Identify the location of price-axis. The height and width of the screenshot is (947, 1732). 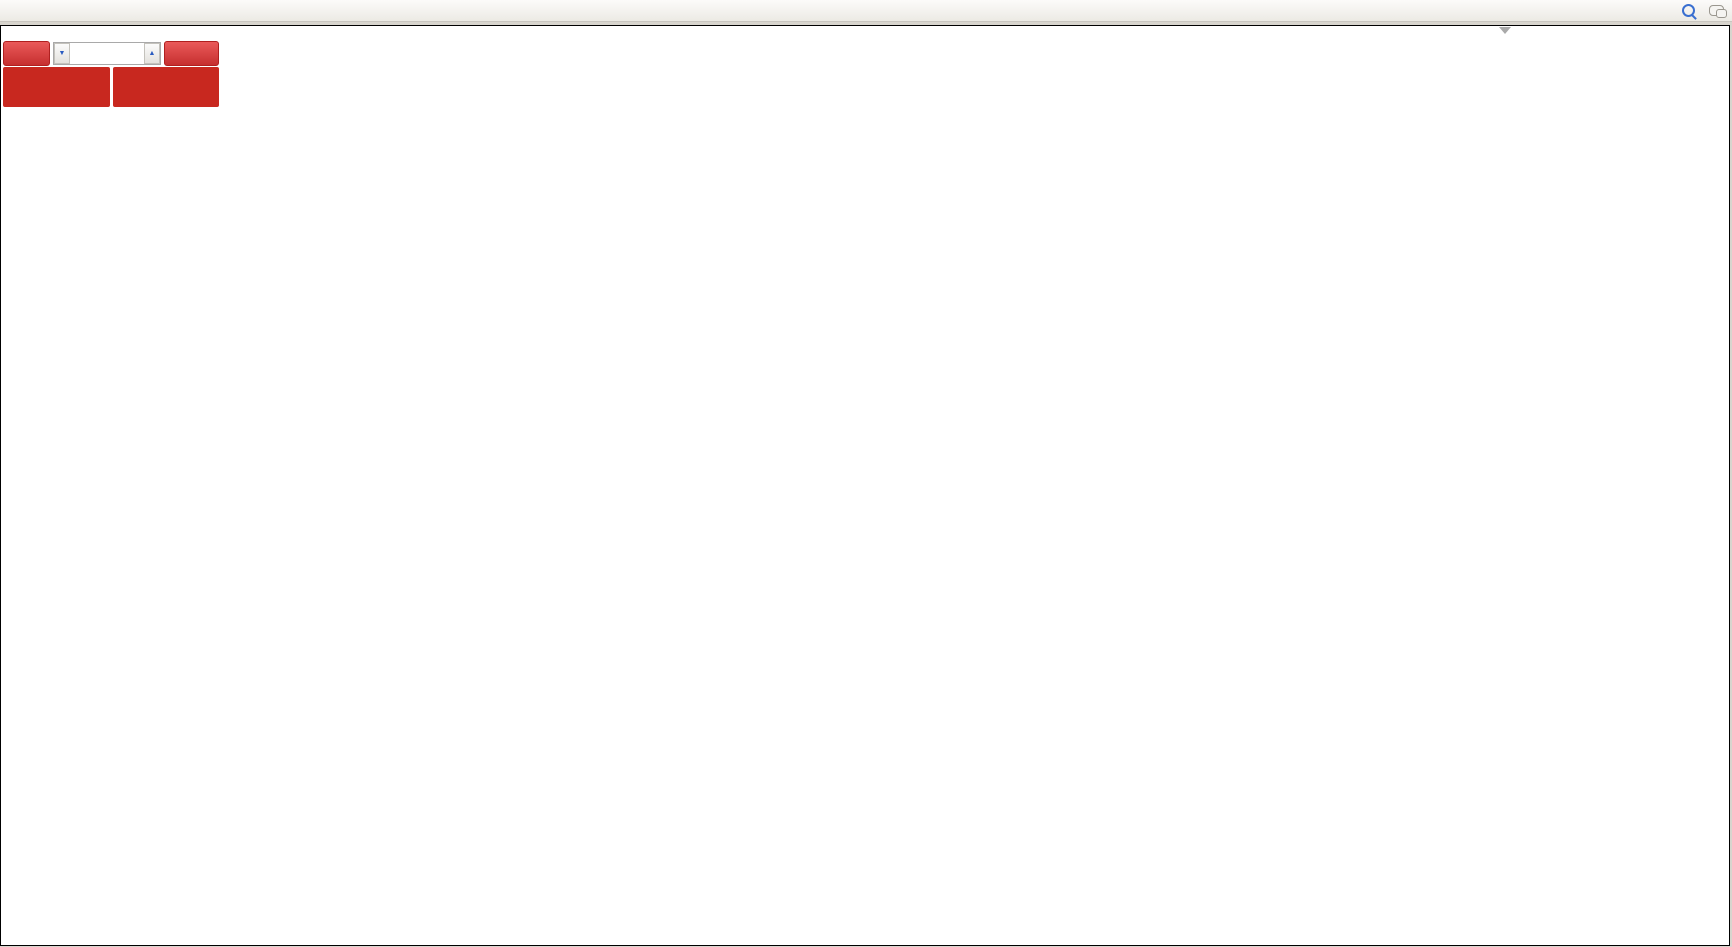
(1708, 485).